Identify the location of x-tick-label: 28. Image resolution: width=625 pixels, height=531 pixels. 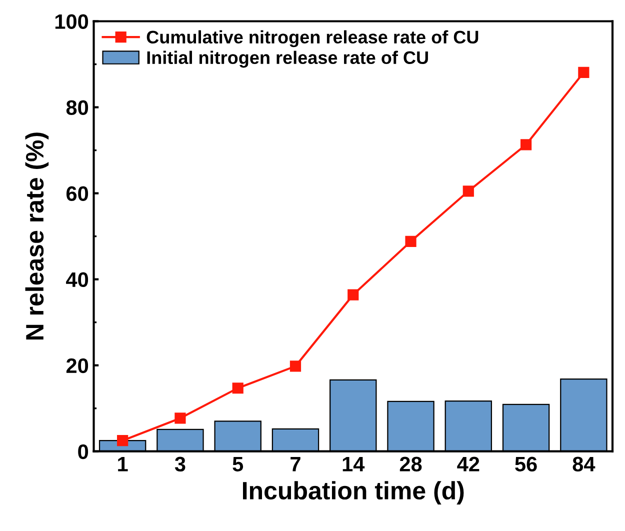
(411, 464).